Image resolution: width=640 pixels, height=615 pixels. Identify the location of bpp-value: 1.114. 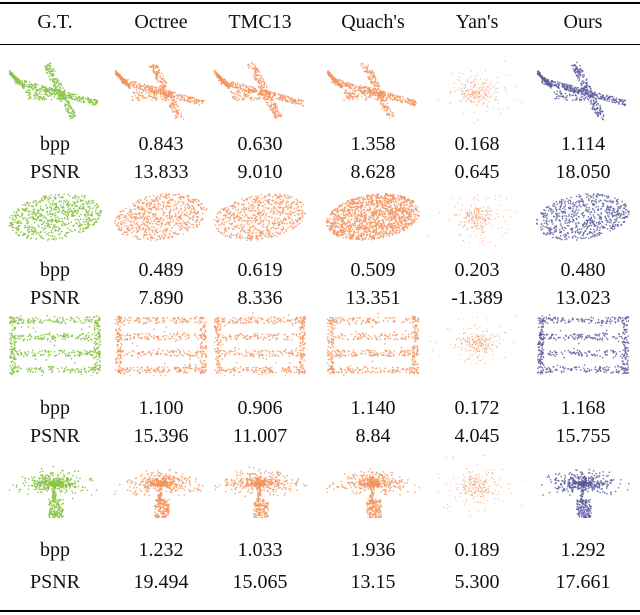
(583, 144).